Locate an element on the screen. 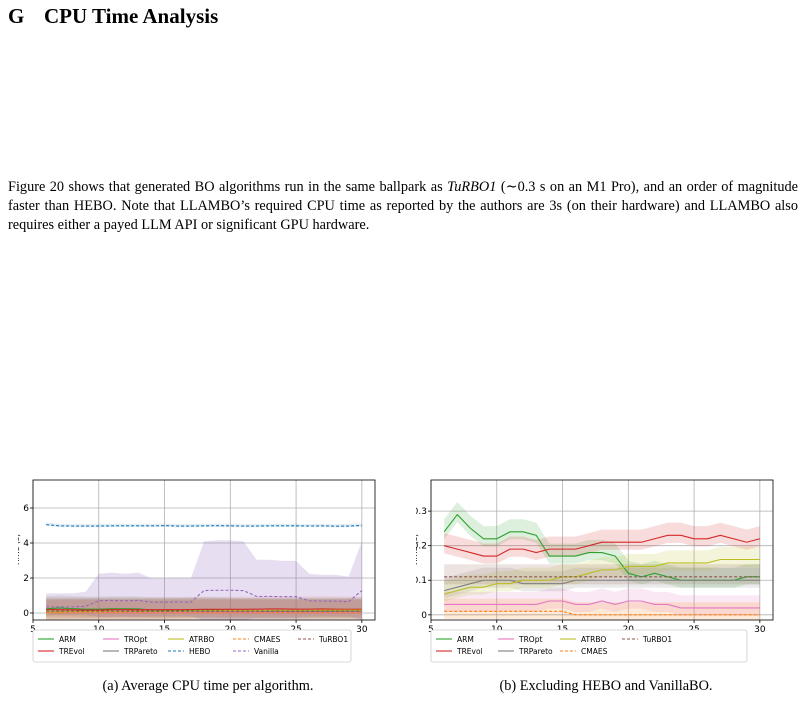 This screenshot has height=704, width=804. series-line-vanilla is located at coordinates (204, 598).